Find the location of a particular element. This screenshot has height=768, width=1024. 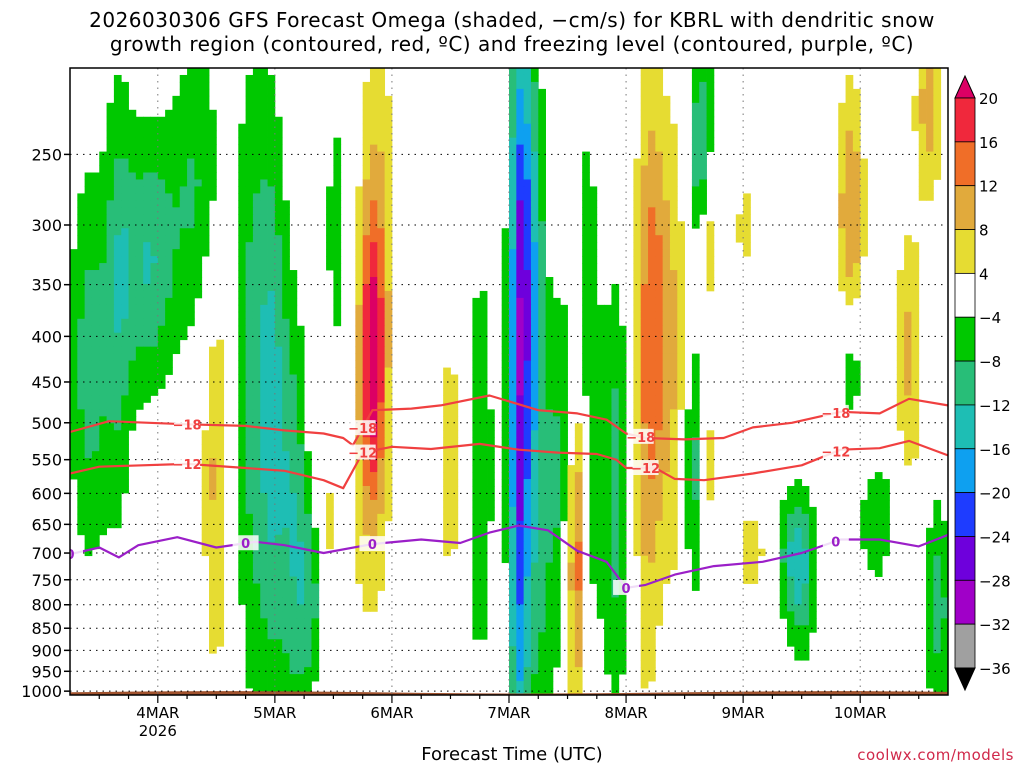

colorbar-label: 20 is located at coordinates (988, 99).